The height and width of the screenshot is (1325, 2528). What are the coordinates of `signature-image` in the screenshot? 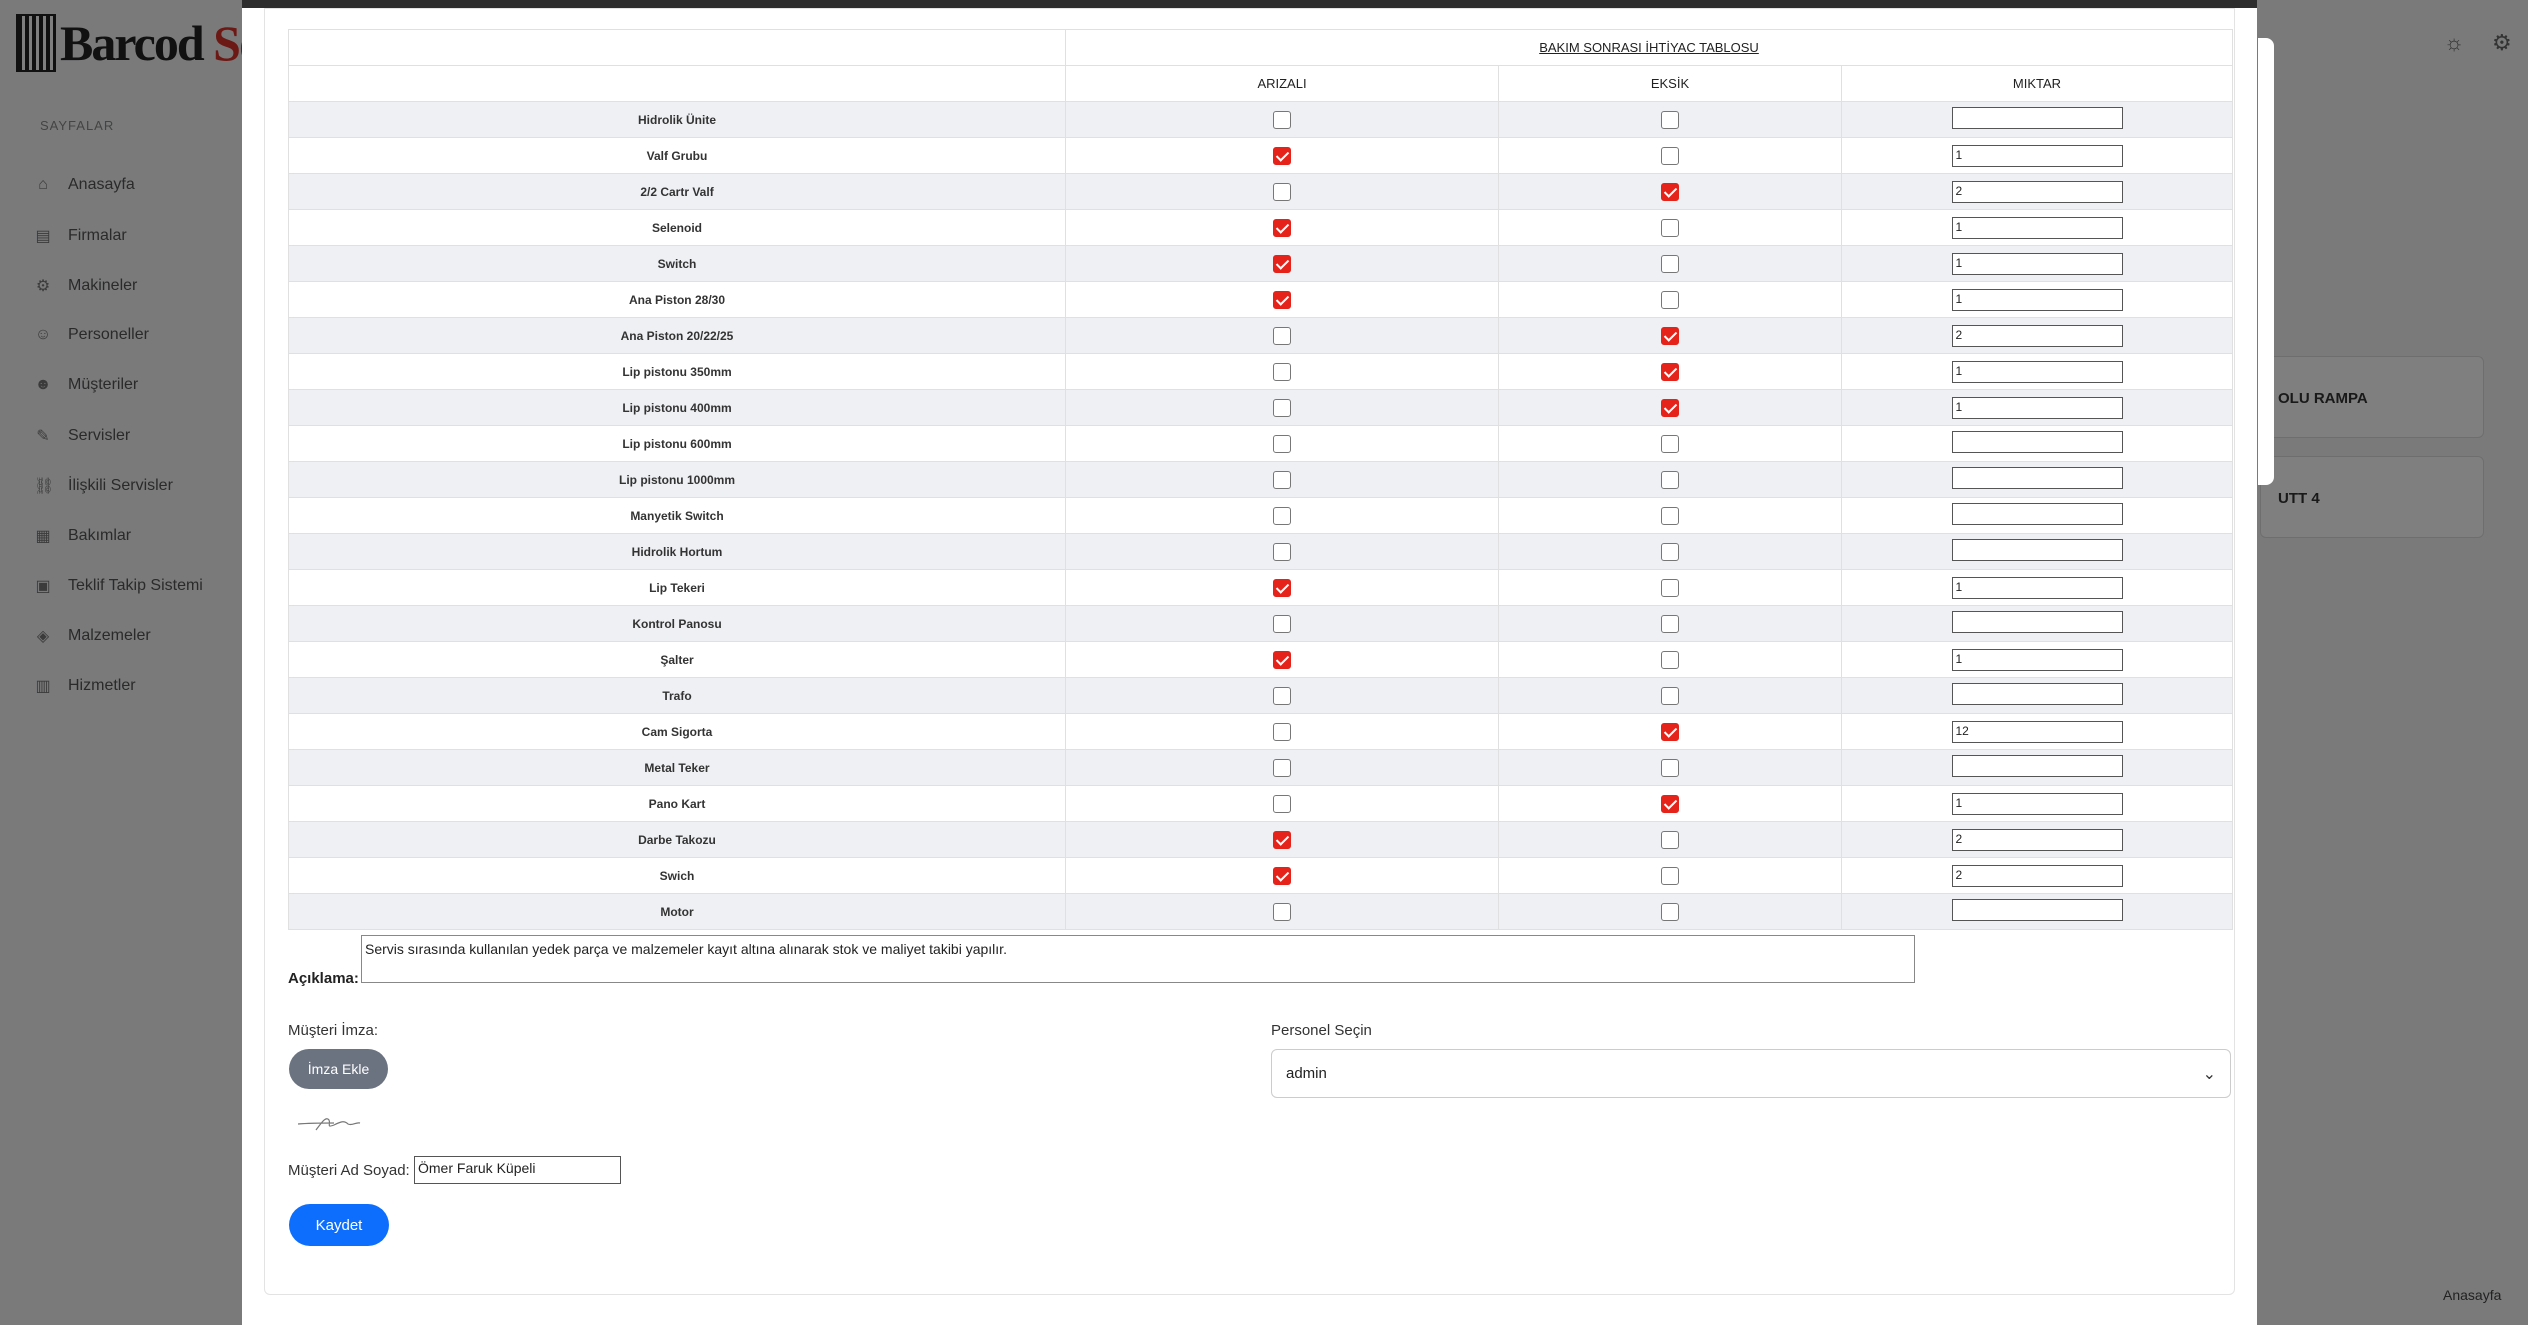 It's located at (329, 1124).